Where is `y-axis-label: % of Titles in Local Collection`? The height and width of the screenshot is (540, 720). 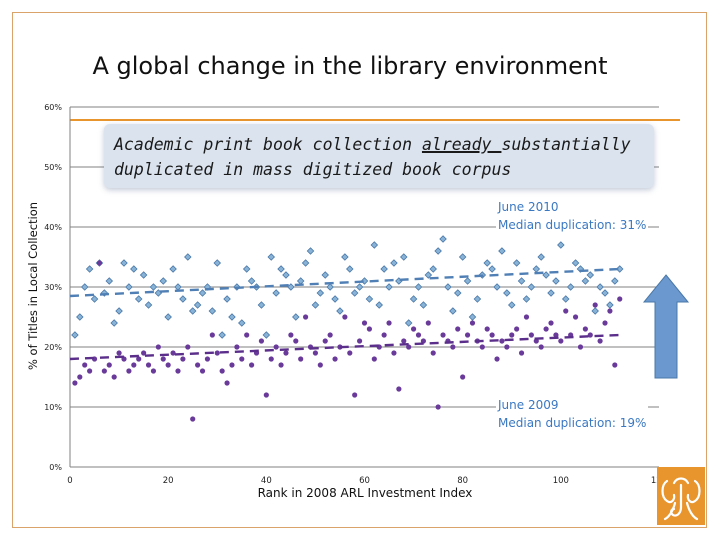 y-axis-label: % of Titles in Local Collection is located at coordinates (33, 286).